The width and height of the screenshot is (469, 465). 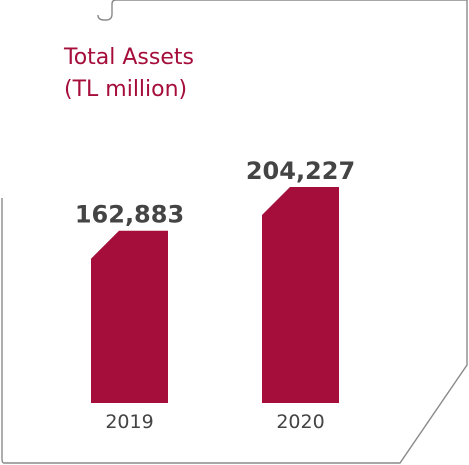 What do you see at coordinates (129, 316) in the screenshot?
I see `bar-2019` at bounding box center [129, 316].